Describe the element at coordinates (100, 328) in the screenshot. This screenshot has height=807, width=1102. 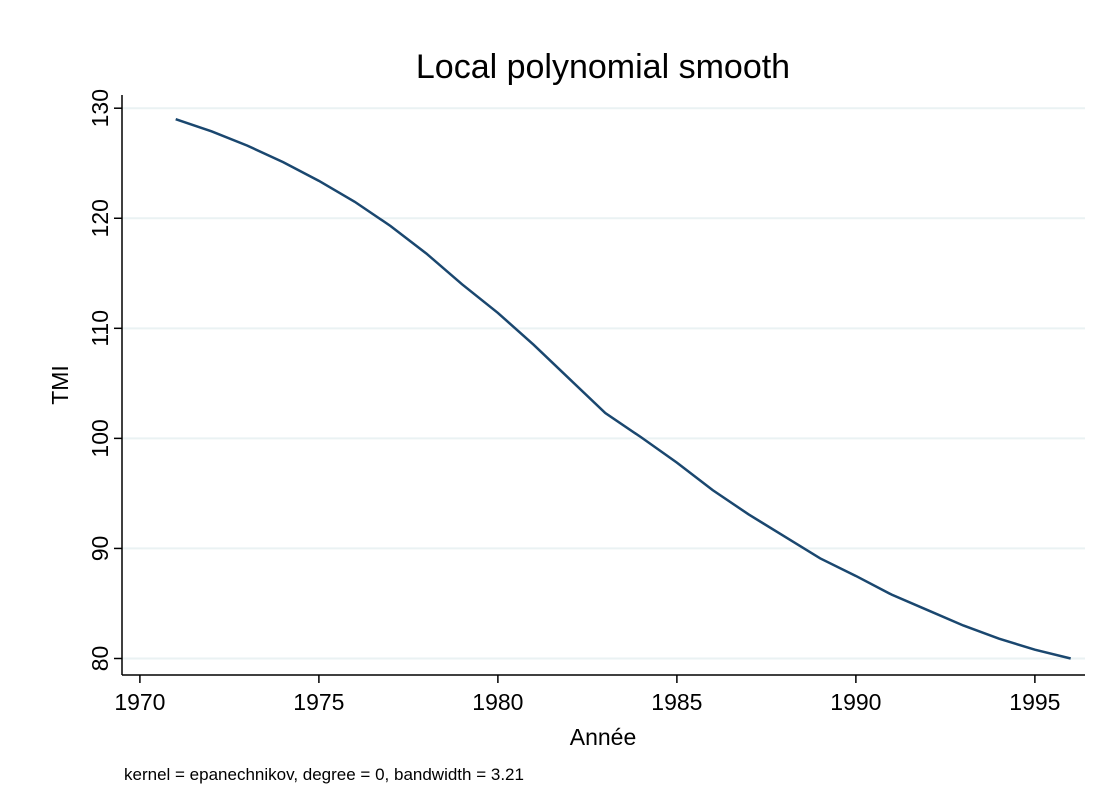
I see `y-tick-label: 110` at that location.